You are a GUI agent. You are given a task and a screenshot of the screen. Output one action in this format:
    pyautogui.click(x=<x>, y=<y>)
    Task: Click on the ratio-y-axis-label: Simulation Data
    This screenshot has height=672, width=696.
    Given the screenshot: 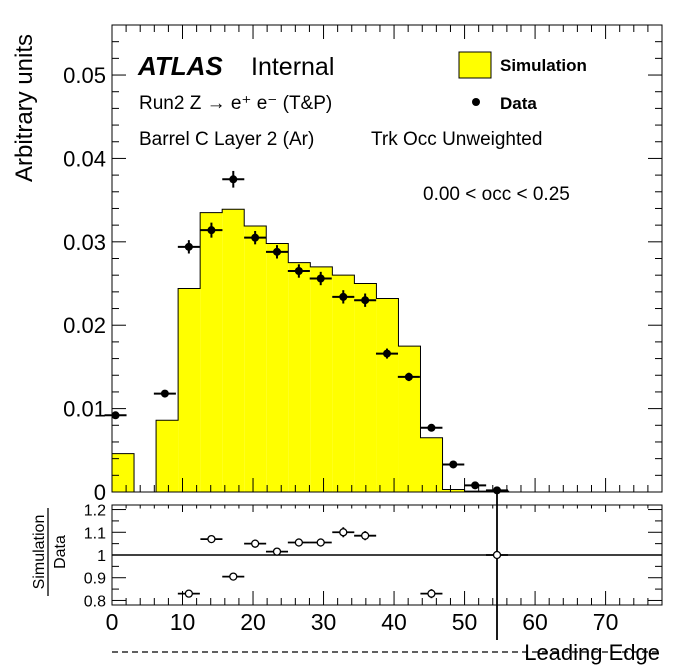 What is the action you would take?
    pyautogui.click(x=50, y=552)
    